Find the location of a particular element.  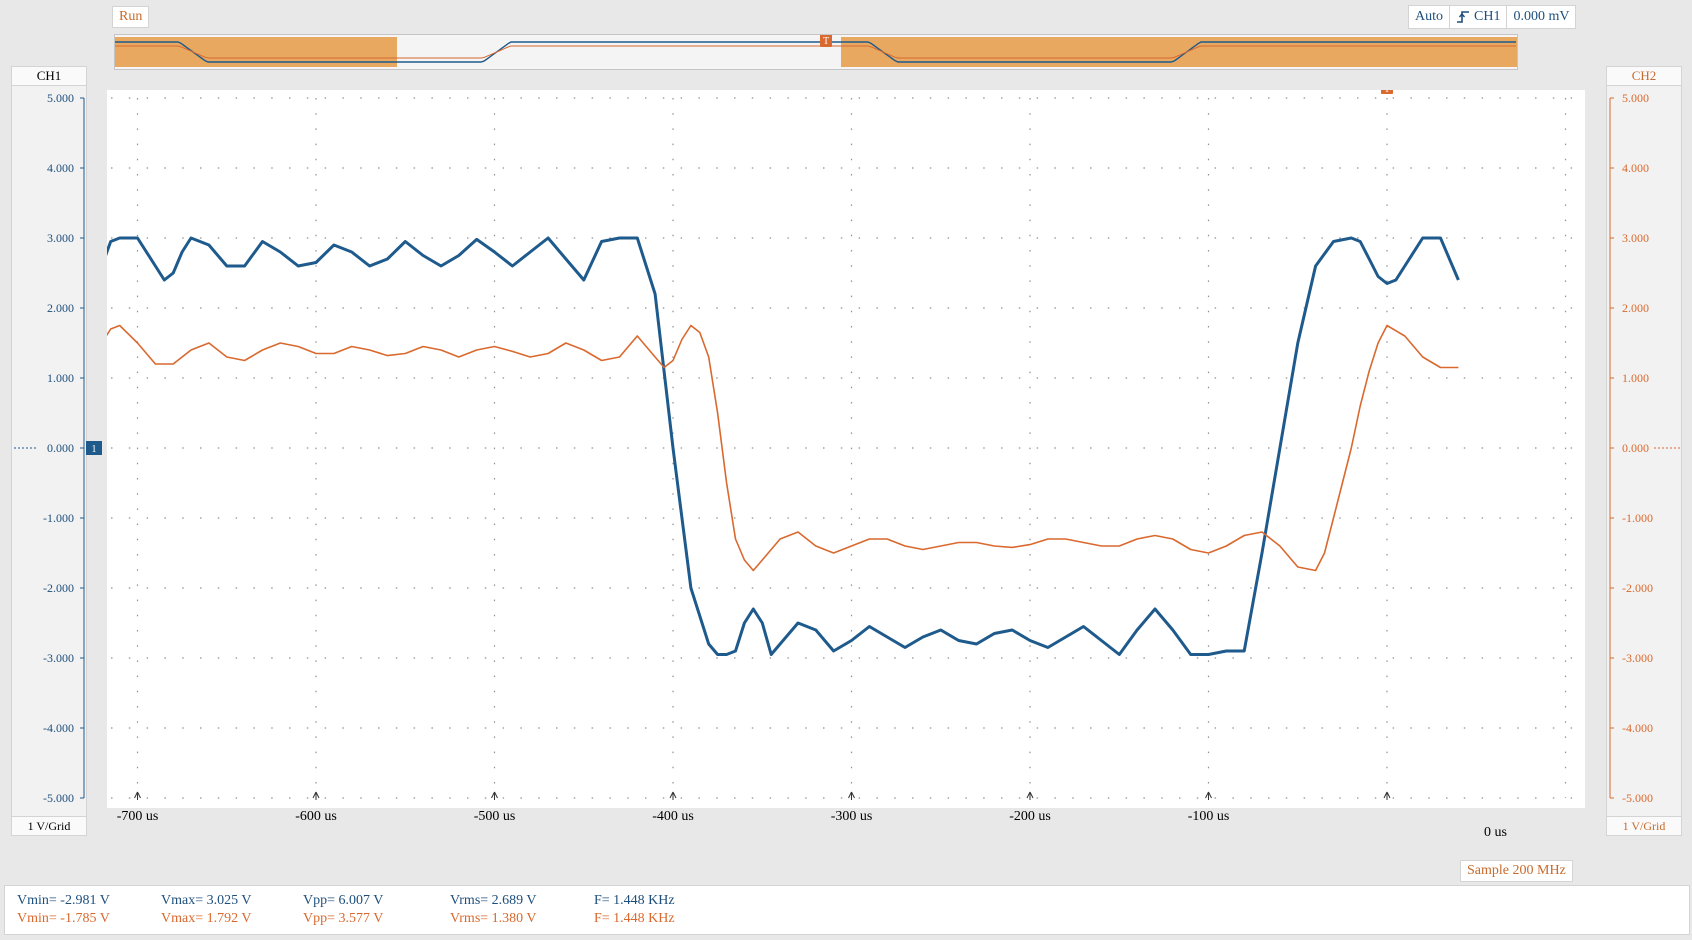

ch1-label: CH1 is located at coordinates (49, 76).